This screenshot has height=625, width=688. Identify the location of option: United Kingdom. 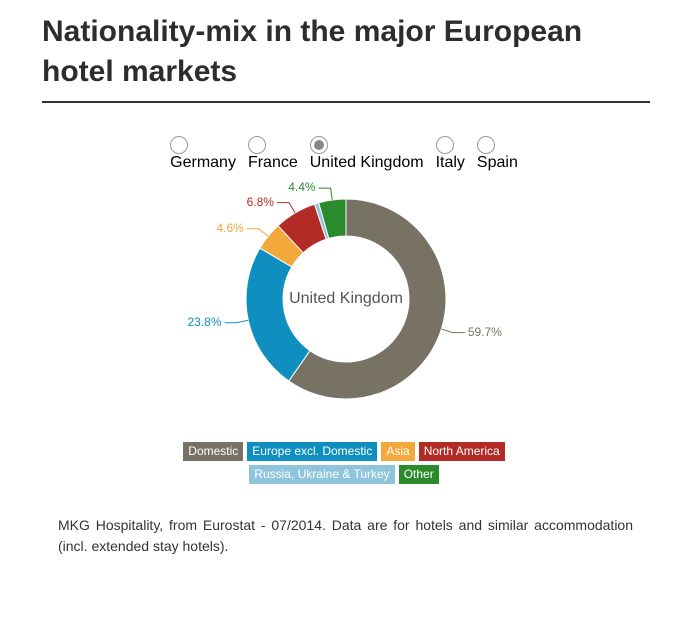
(366, 154).